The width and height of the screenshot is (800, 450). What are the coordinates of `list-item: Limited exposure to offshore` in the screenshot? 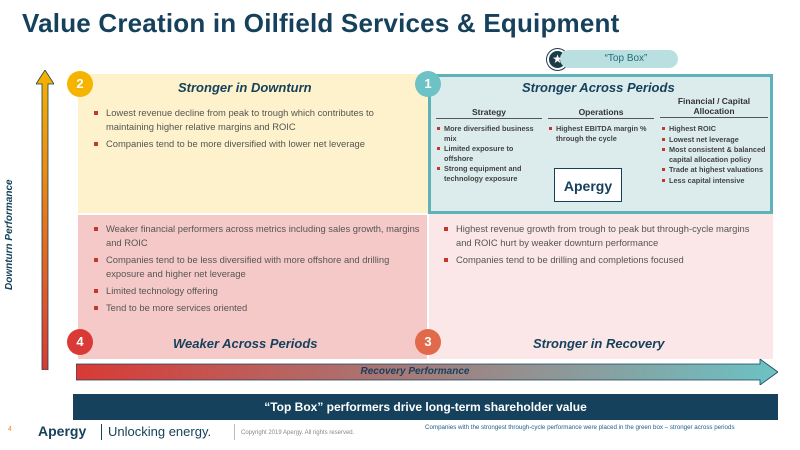 It's located at (489, 153).